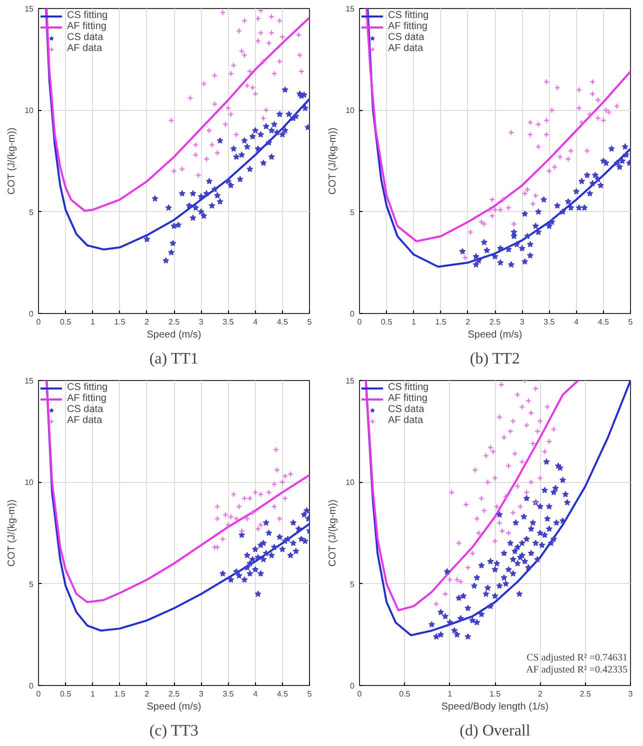  I want to click on annotation: CS adjusted R² =0.74631, so click(577, 658).